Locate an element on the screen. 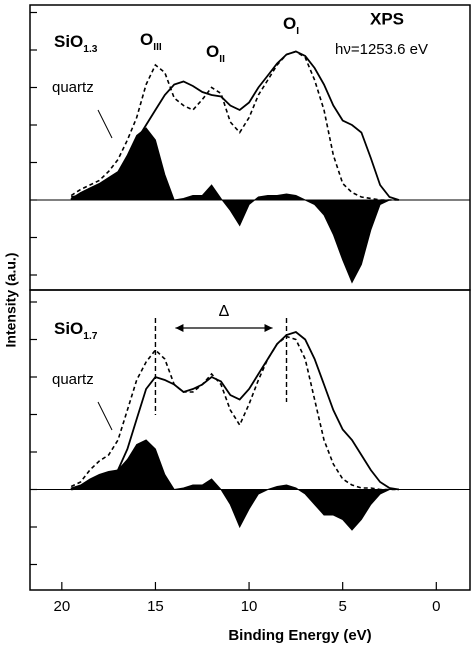 This screenshot has height=647, width=474. x-tick-label: 15 is located at coordinates (155, 606).